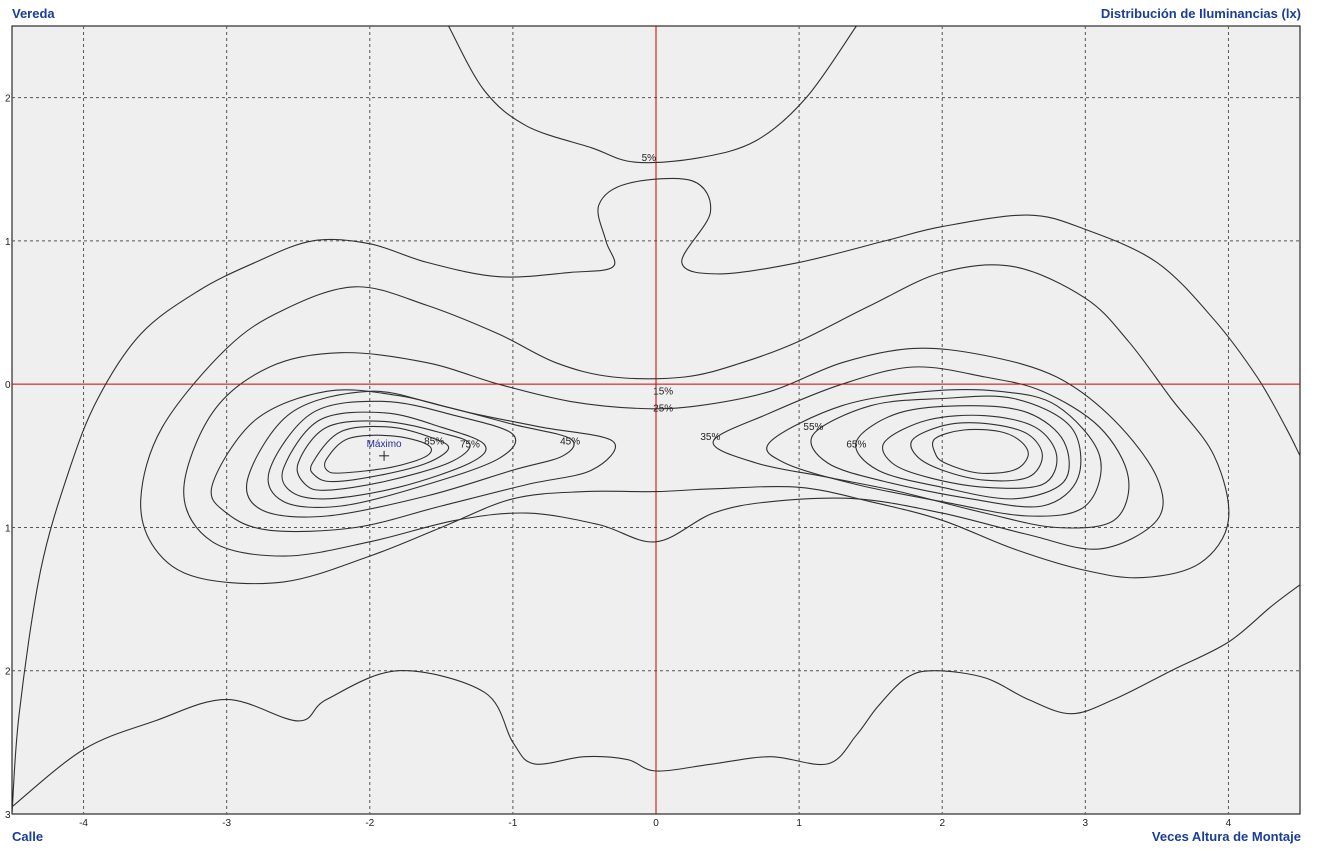 The width and height of the screenshot is (1317, 850). Describe the element at coordinates (649, 158) in the screenshot. I see `contour-label: 5%` at that location.